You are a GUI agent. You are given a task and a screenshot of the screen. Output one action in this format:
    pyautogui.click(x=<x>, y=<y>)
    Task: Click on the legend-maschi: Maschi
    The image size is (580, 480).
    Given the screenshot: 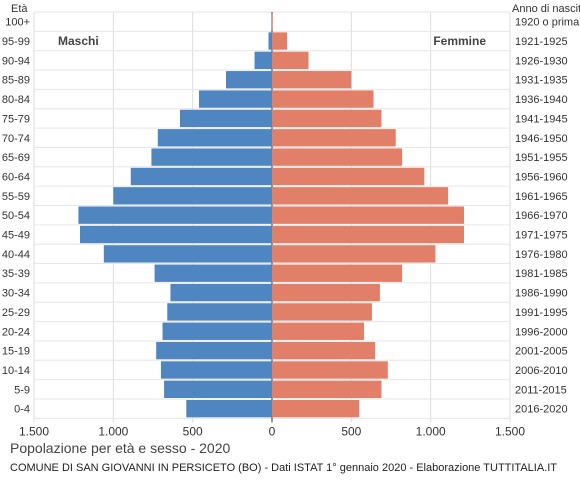 What is the action you would take?
    pyautogui.click(x=78, y=41)
    